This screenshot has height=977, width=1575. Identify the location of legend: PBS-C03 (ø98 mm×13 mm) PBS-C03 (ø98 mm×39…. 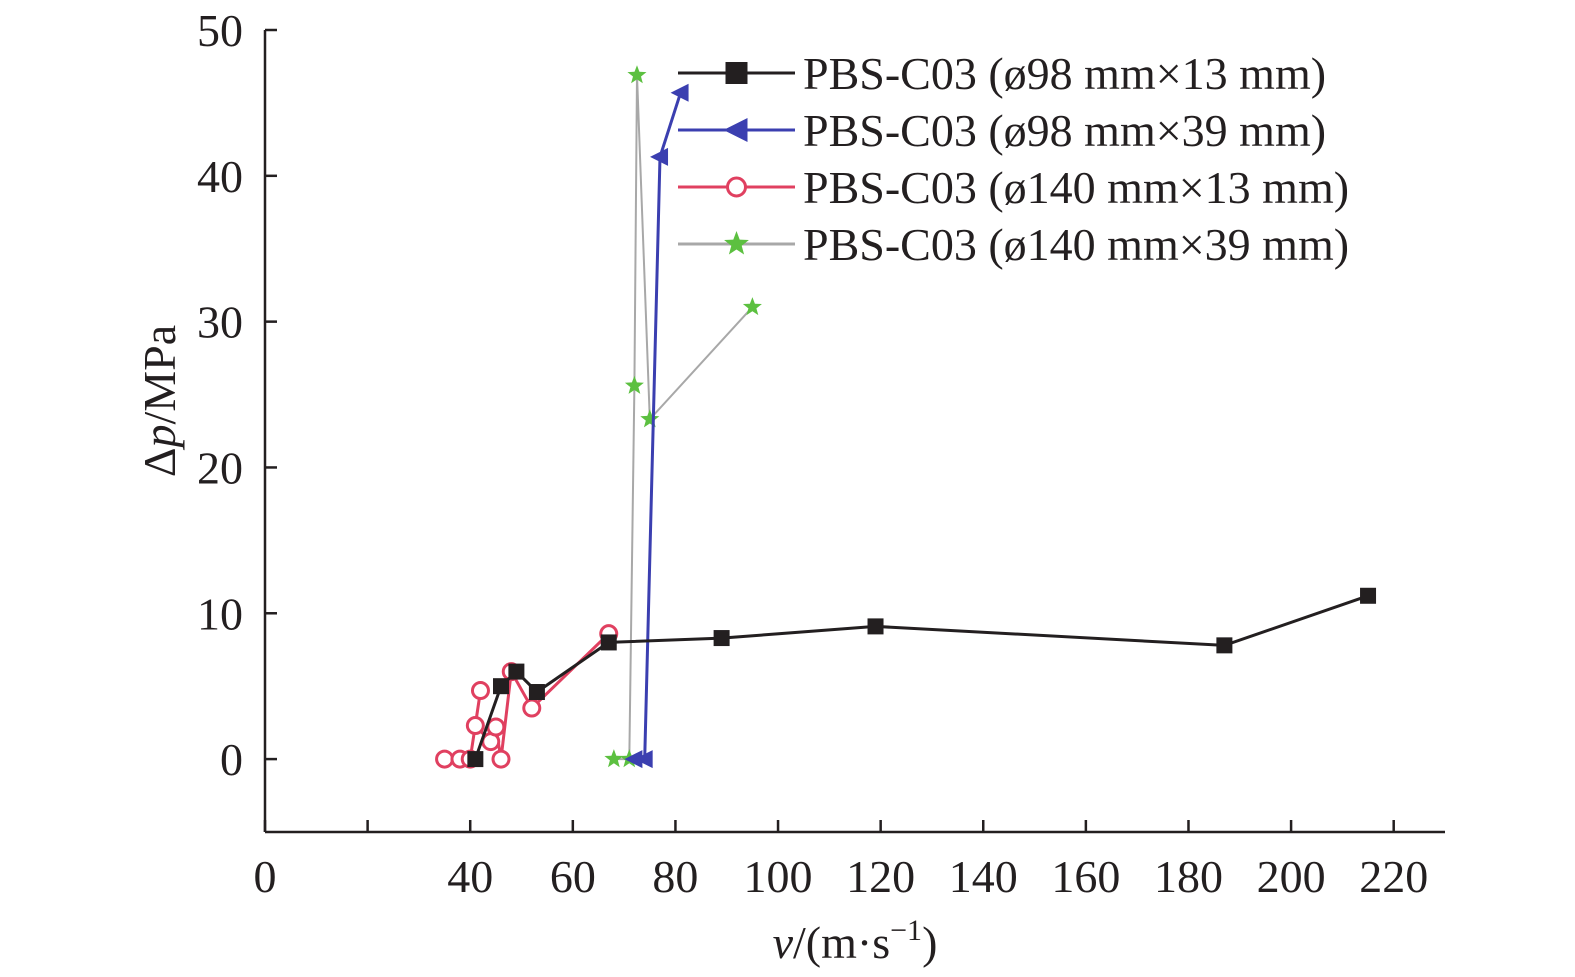
(1013, 159).